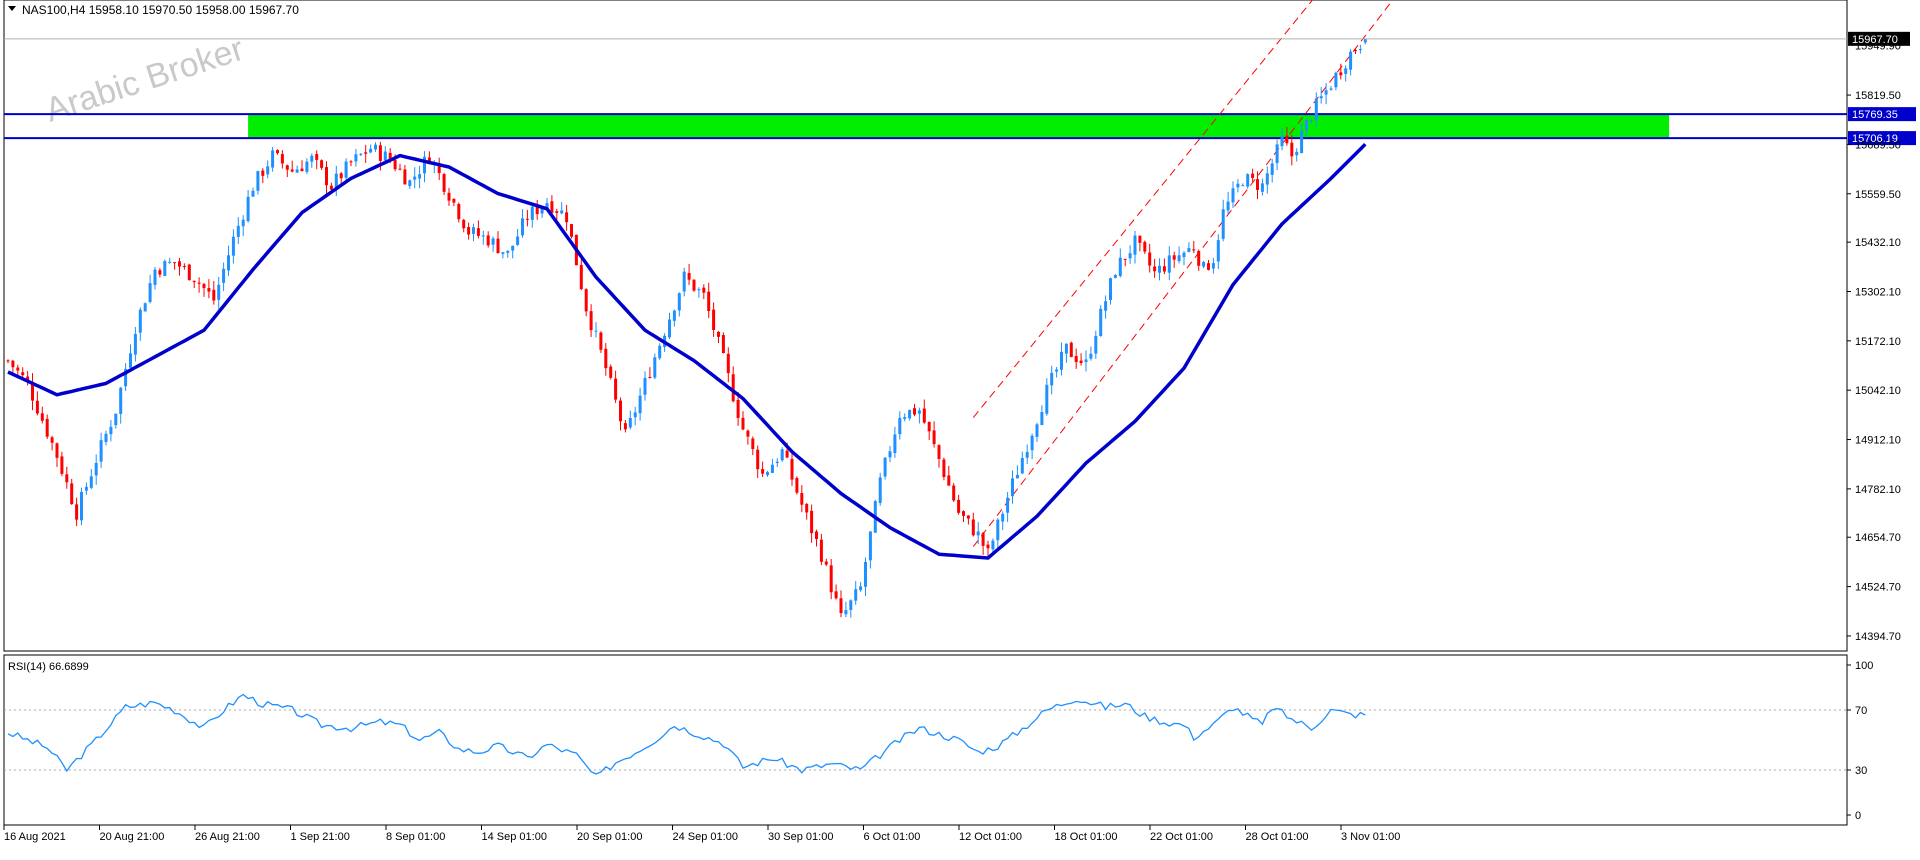  I want to click on price-tick-label: 15432.10, so click(1878, 243).